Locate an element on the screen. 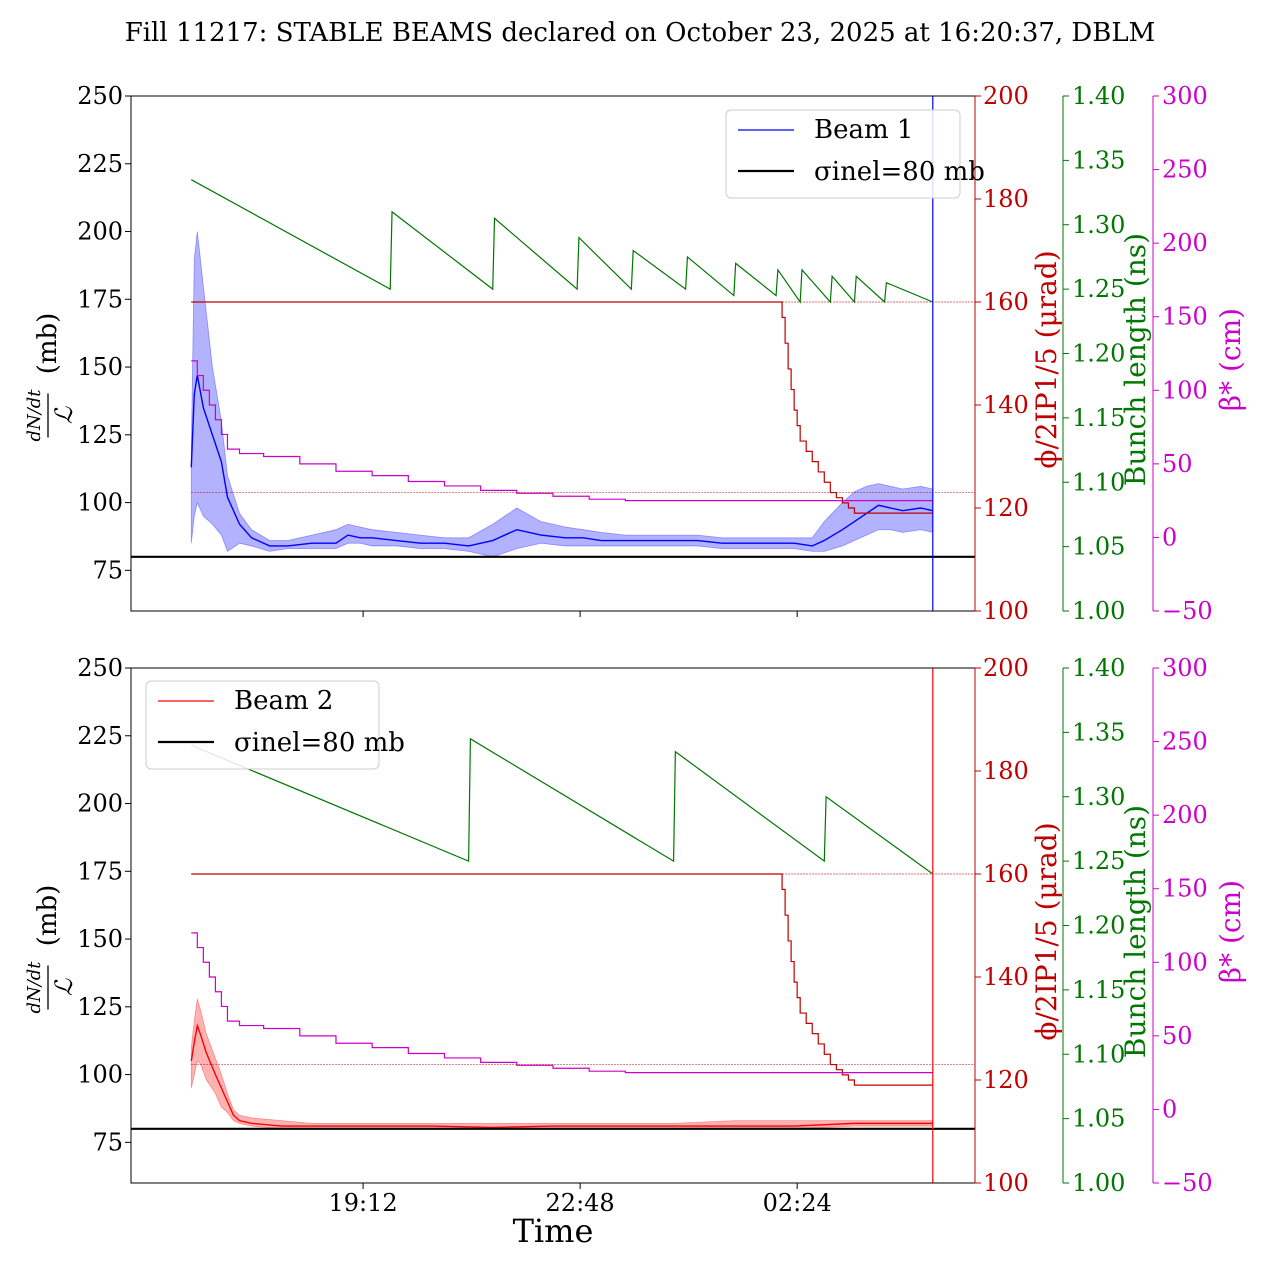 Image resolution: width=1280 pixels, height=1280 pixels. legend: Beam 2 σinel=80 mb is located at coordinates (275, 725).